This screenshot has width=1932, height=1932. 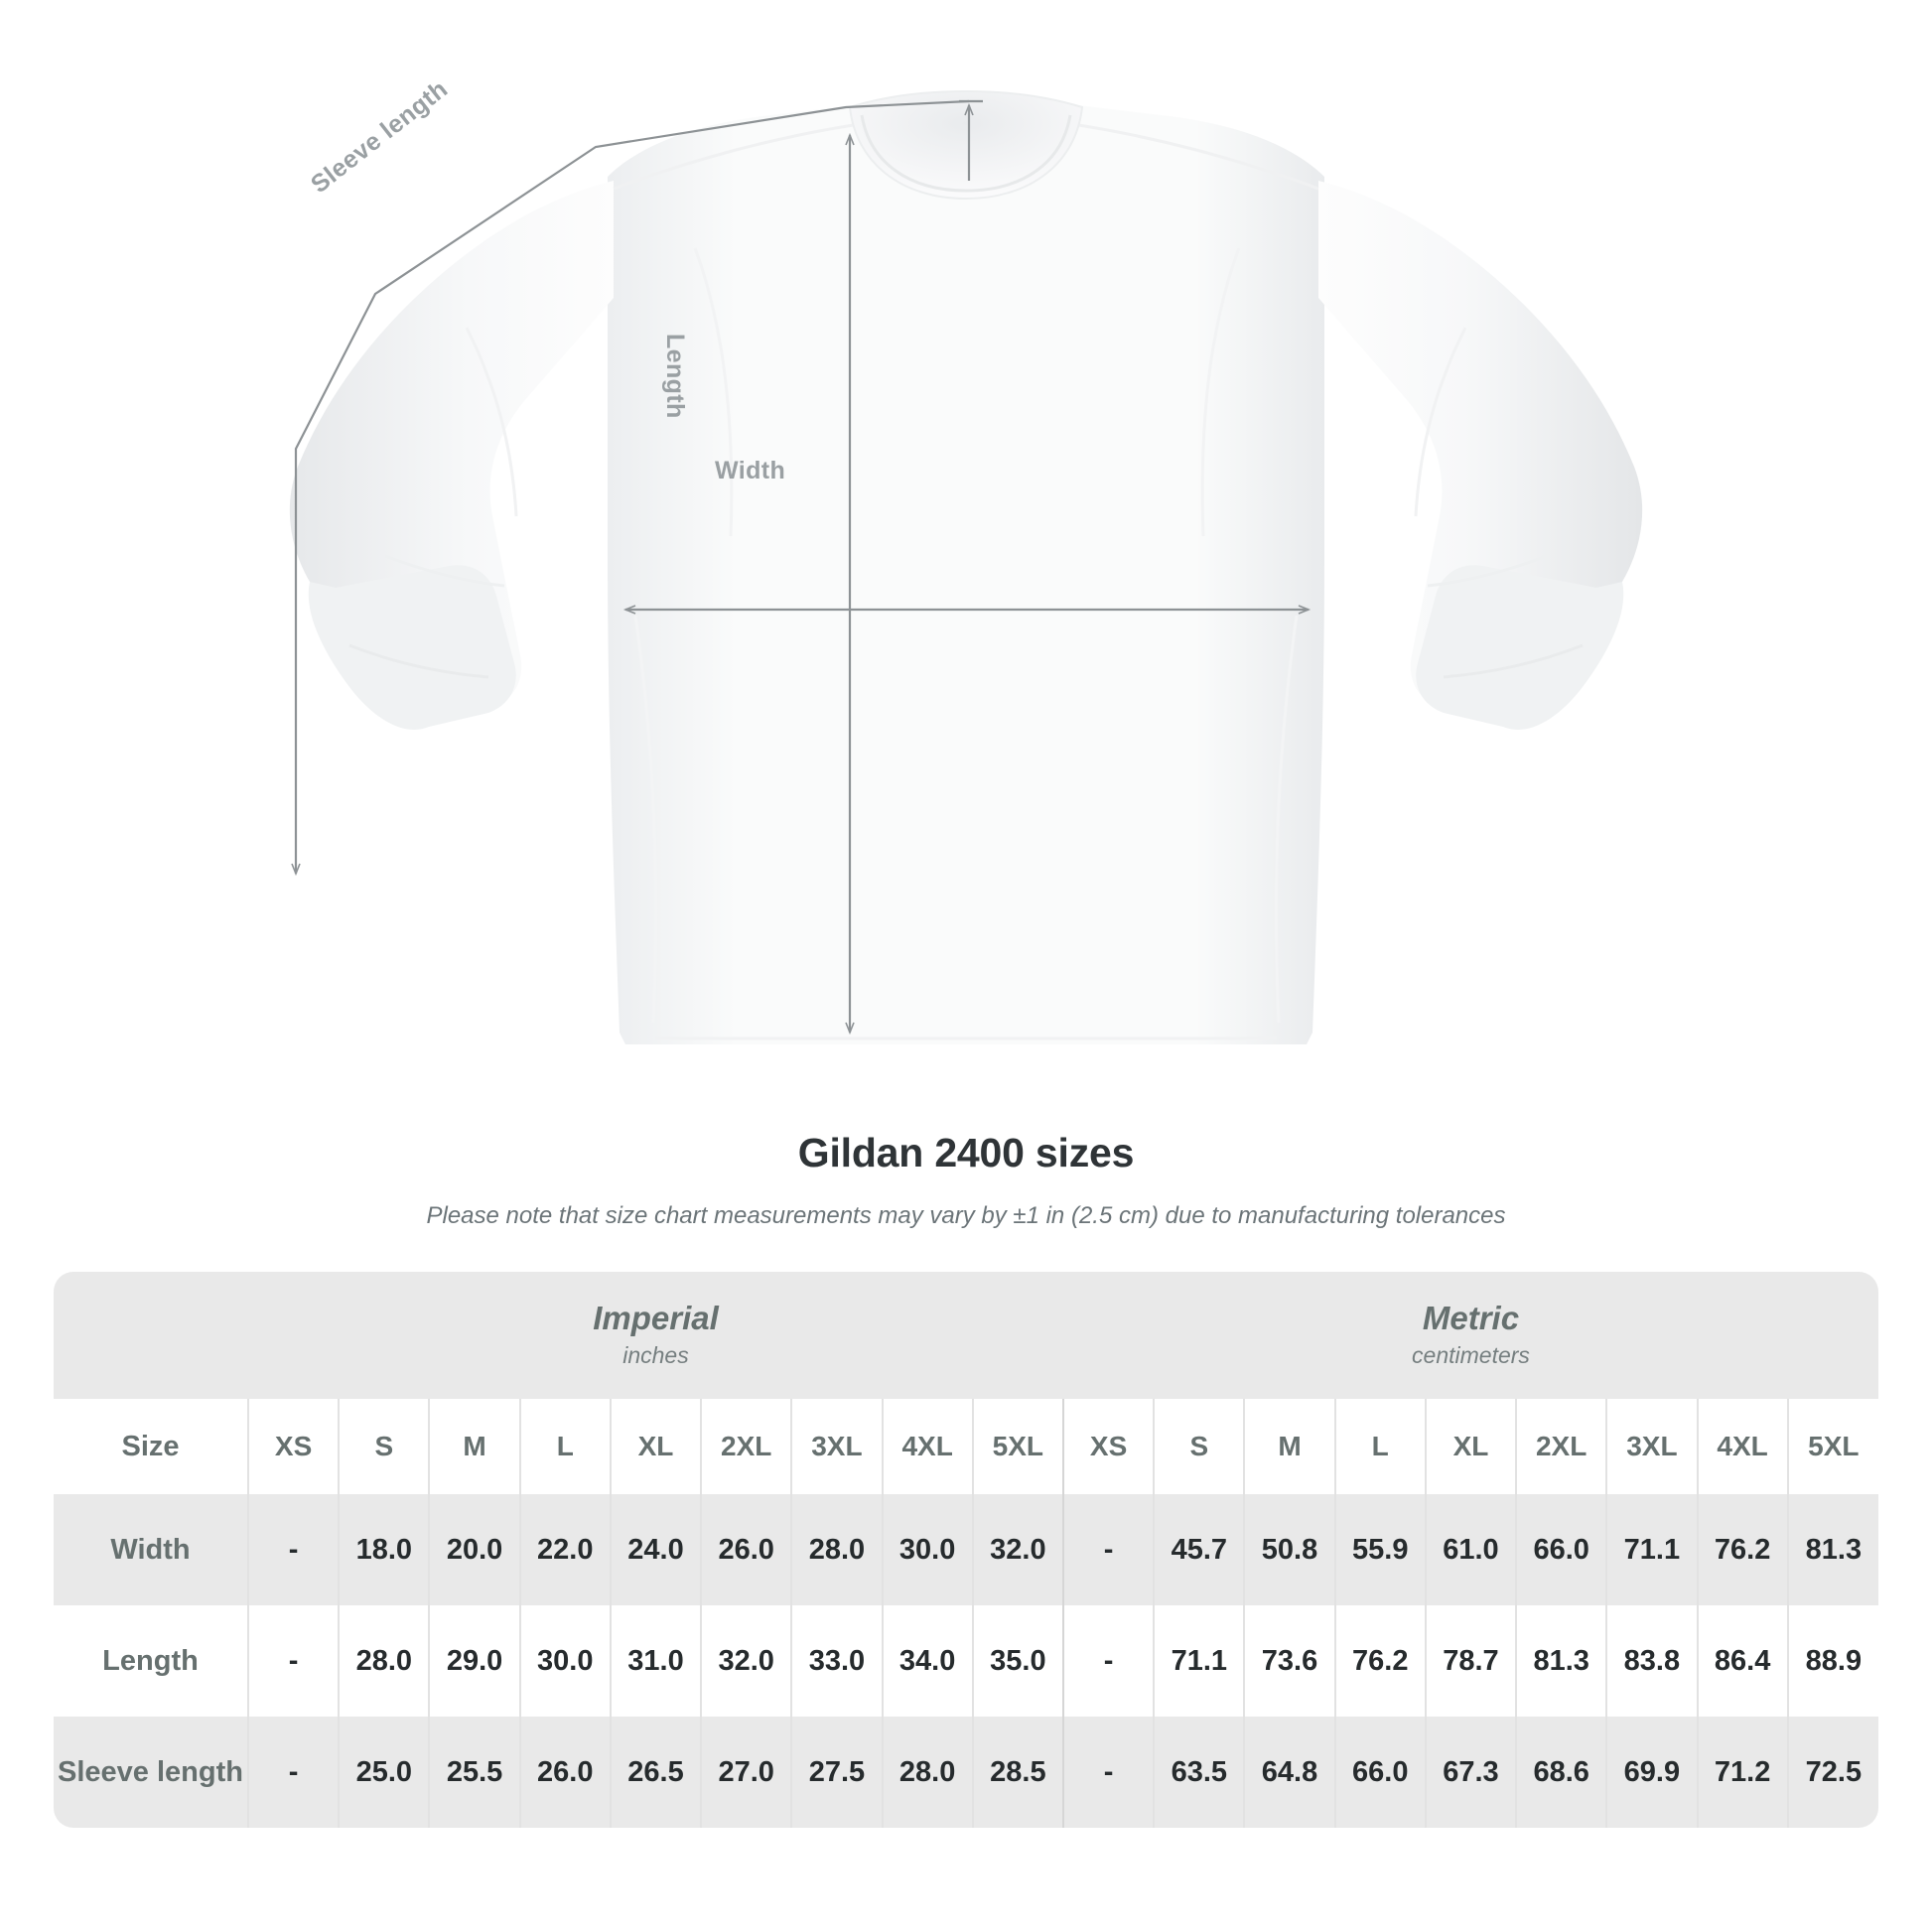 What do you see at coordinates (1199, 1549) in the screenshot?
I see `table-cell: 45.7` at bounding box center [1199, 1549].